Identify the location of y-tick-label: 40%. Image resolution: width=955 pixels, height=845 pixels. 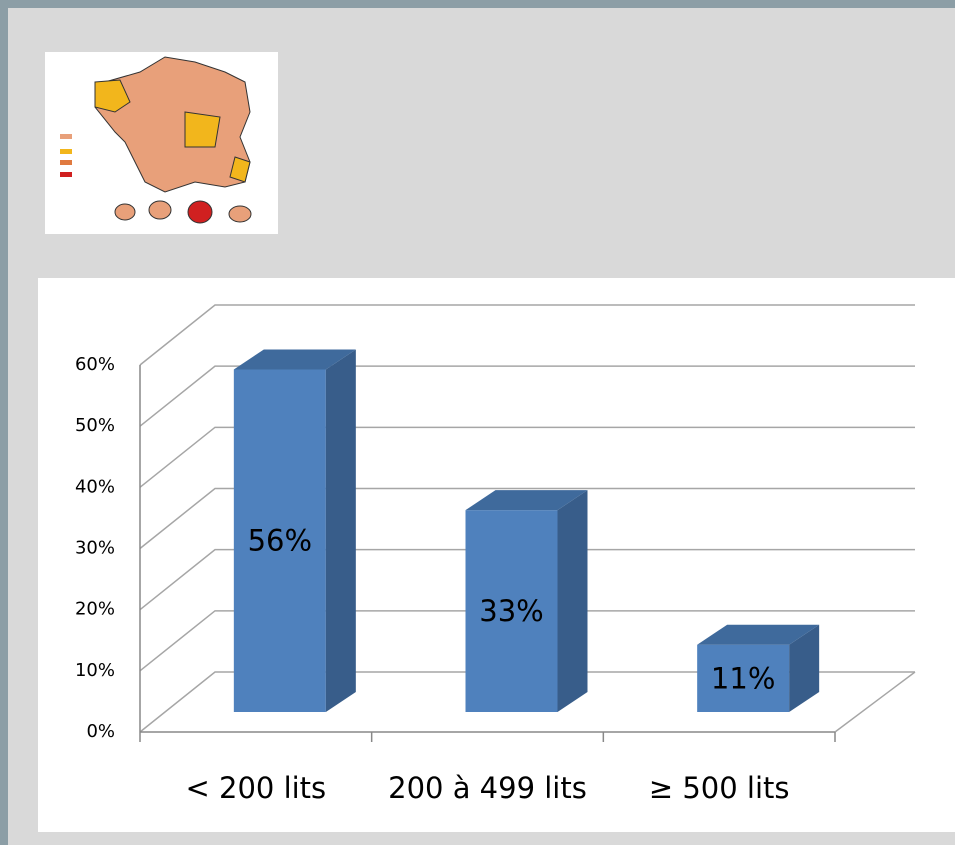
(95, 486).